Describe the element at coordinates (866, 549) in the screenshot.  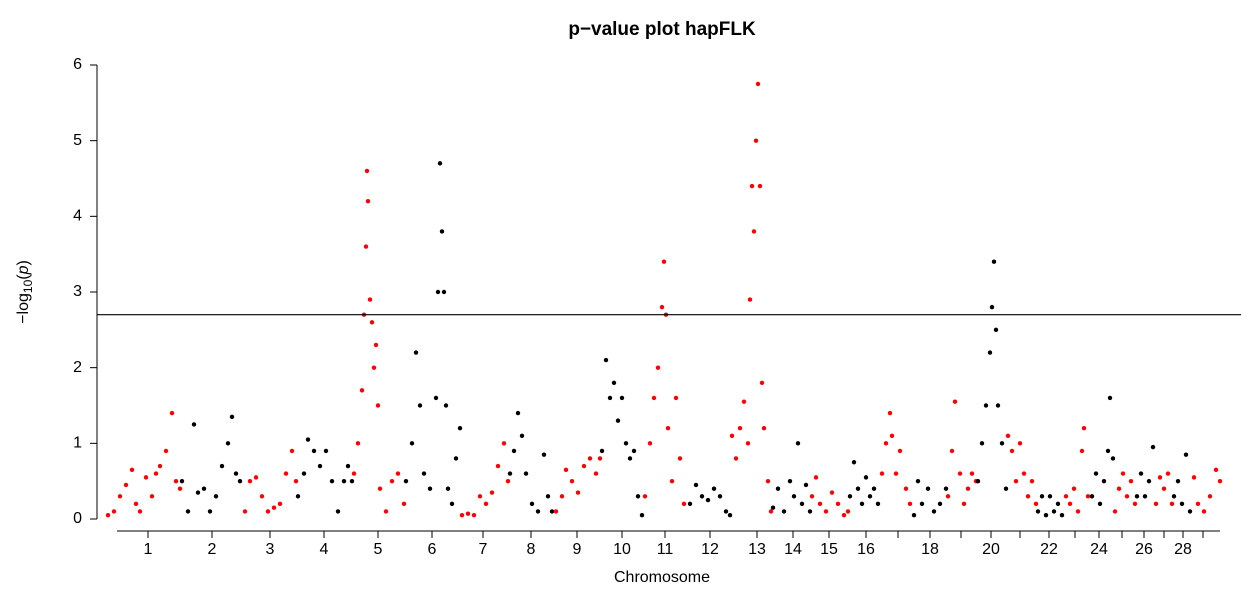
I see `x-tick-label: 16` at that location.